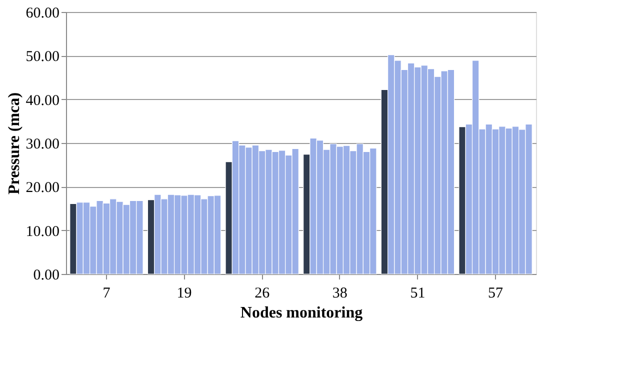 The image size is (622, 370). What do you see at coordinates (340, 294) in the screenshot?
I see `x-tick-label: 38` at bounding box center [340, 294].